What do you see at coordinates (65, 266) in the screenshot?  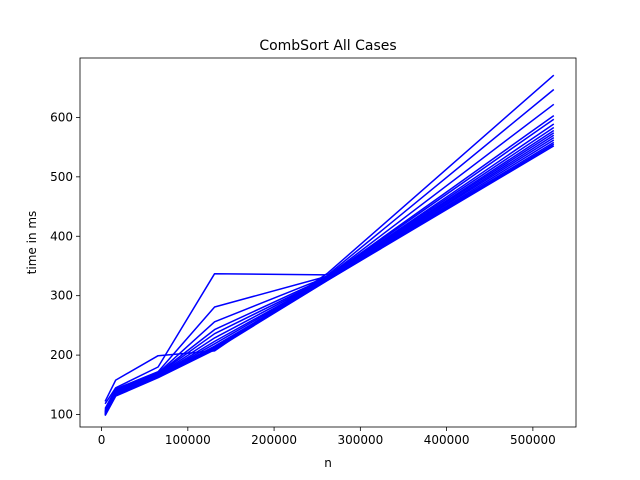 I see `y-axis-ticks: 100 200 300 400 500 600` at bounding box center [65, 266].